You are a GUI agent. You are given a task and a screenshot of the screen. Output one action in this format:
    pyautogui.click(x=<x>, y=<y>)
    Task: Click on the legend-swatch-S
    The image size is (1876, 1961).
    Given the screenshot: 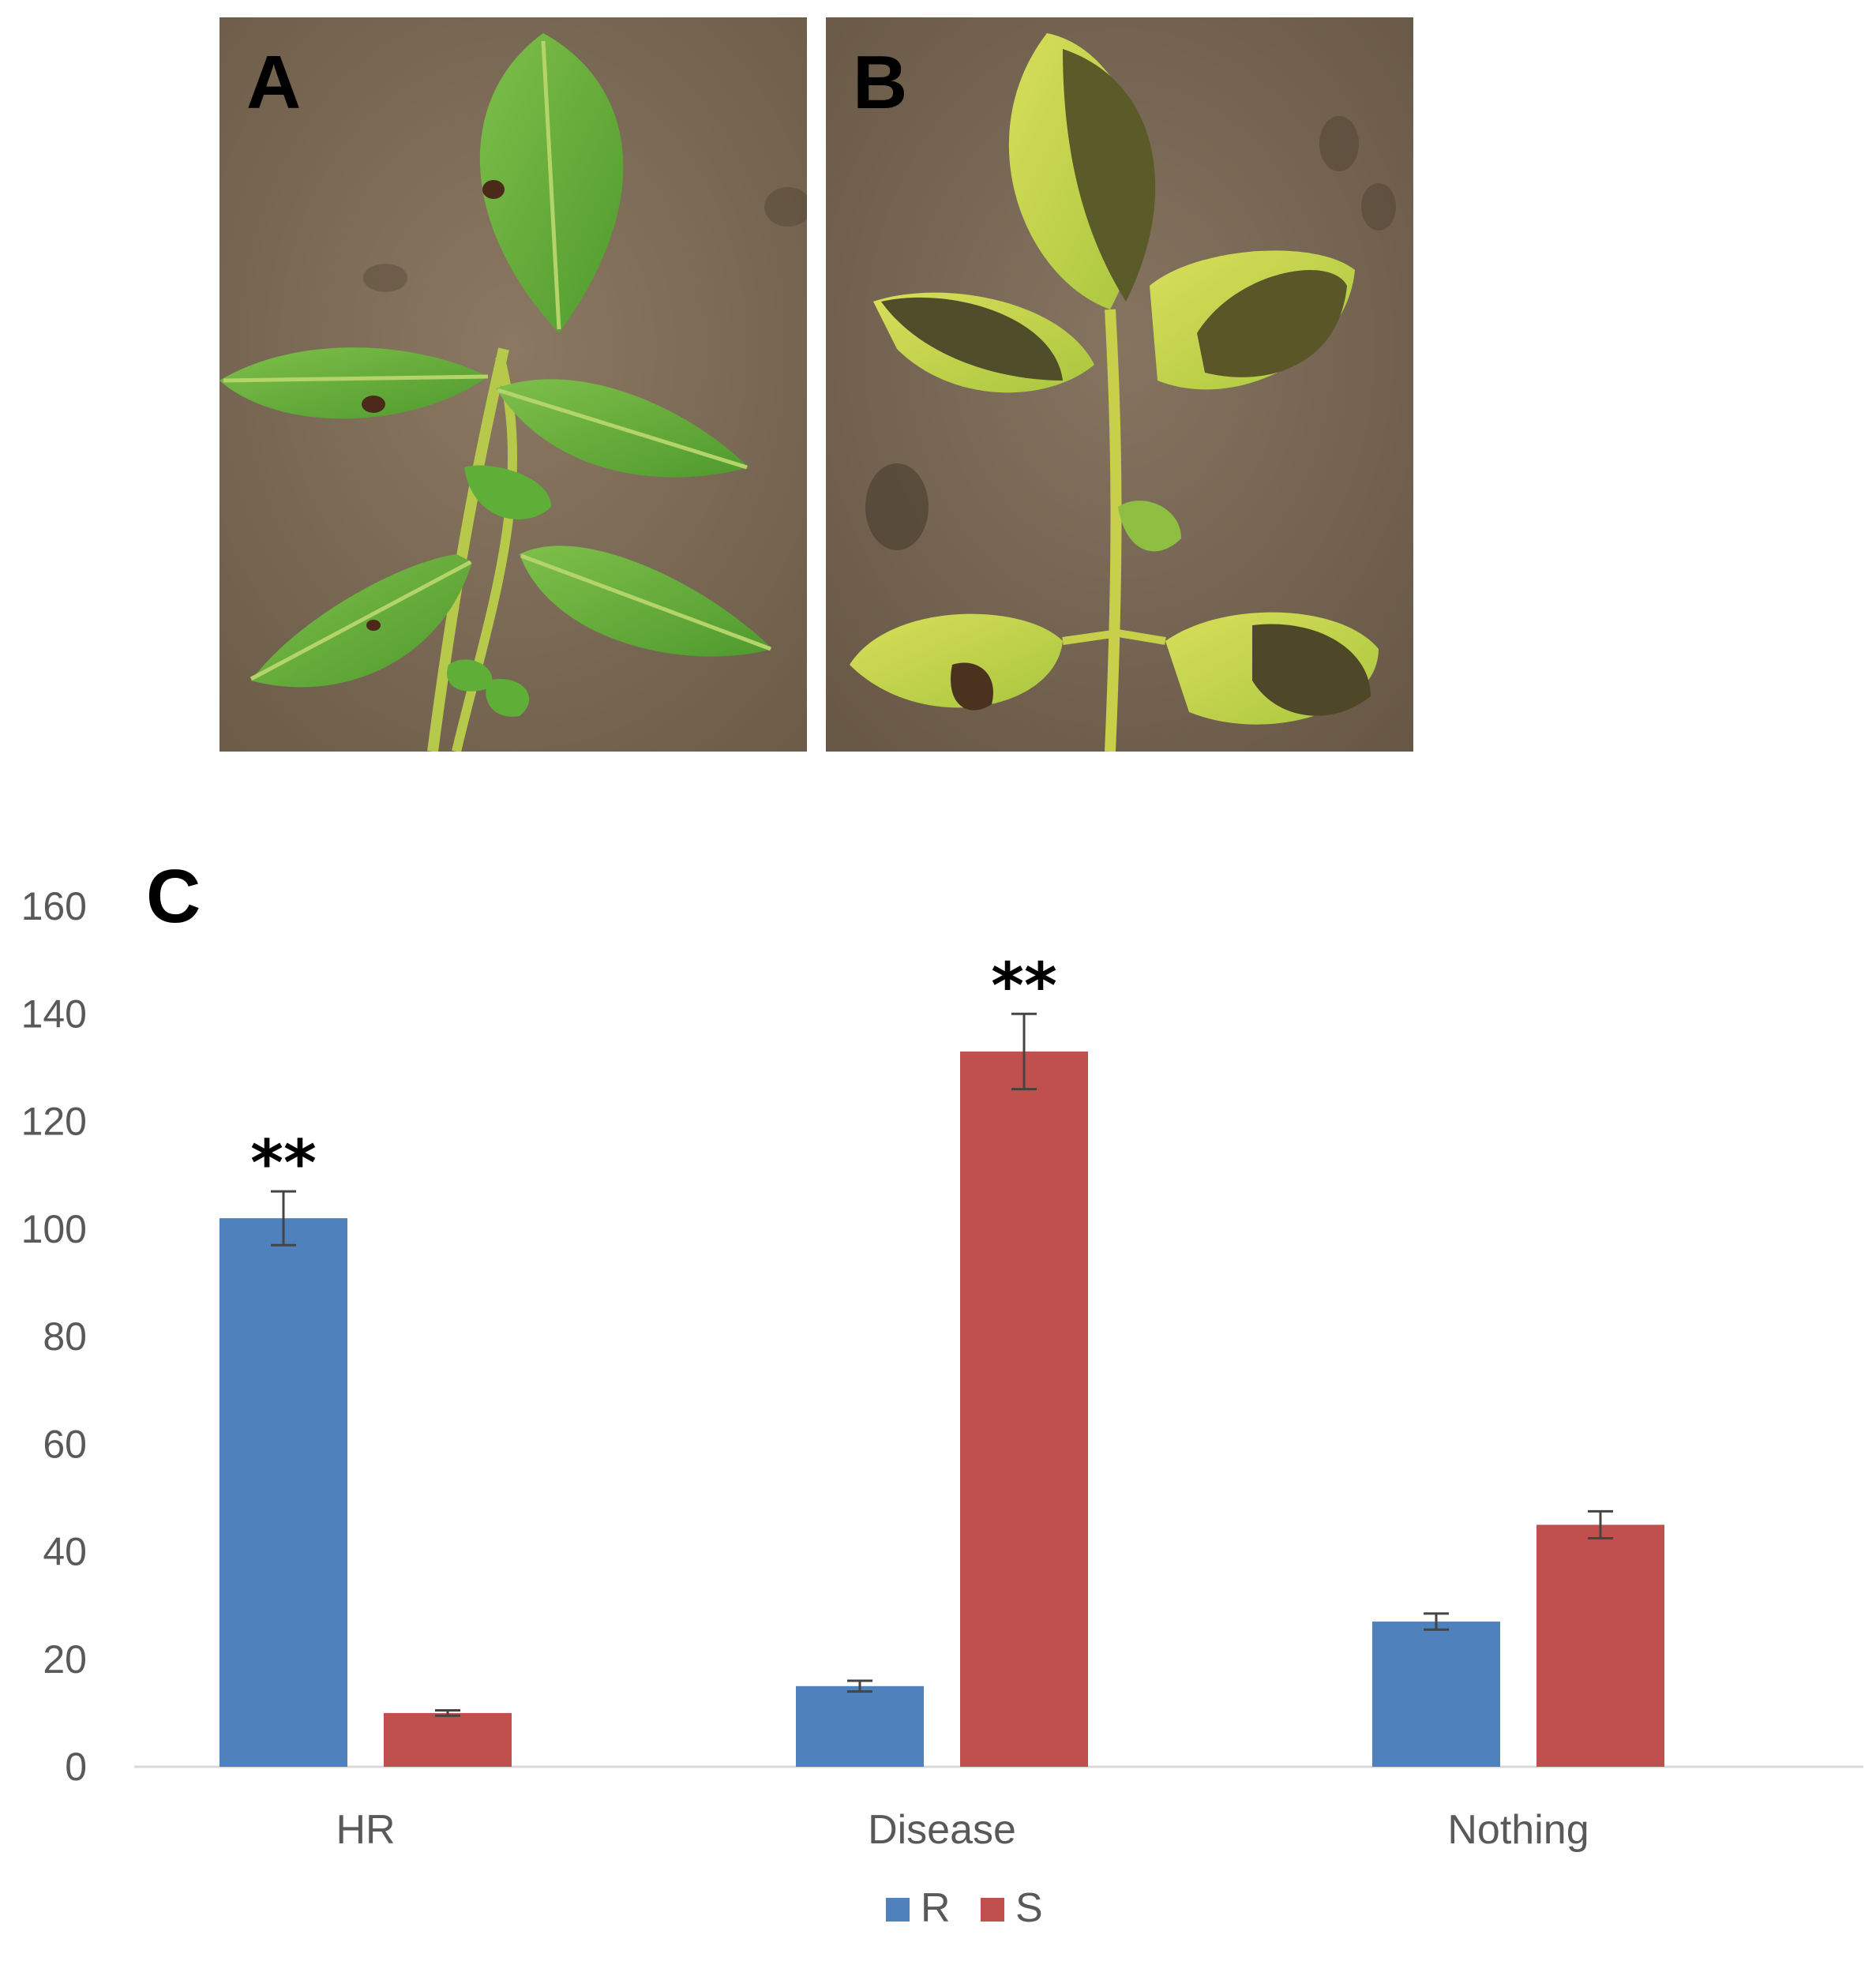 What is the action you would take?
    pyautogui.click(x=993, y=1910)
    